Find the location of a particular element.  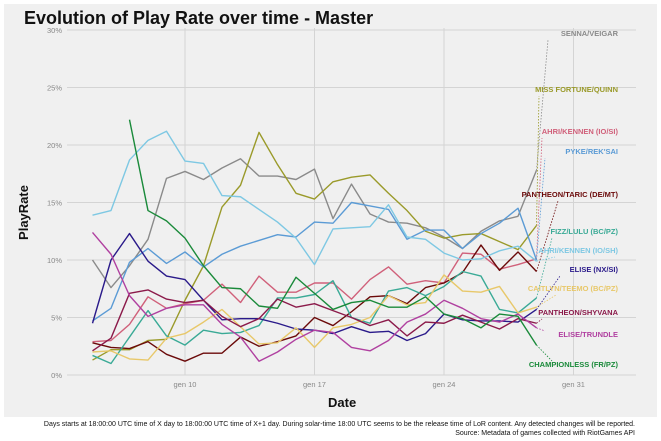

series-label: PYKE/REK'SAI is located at coordinates (591, 151).